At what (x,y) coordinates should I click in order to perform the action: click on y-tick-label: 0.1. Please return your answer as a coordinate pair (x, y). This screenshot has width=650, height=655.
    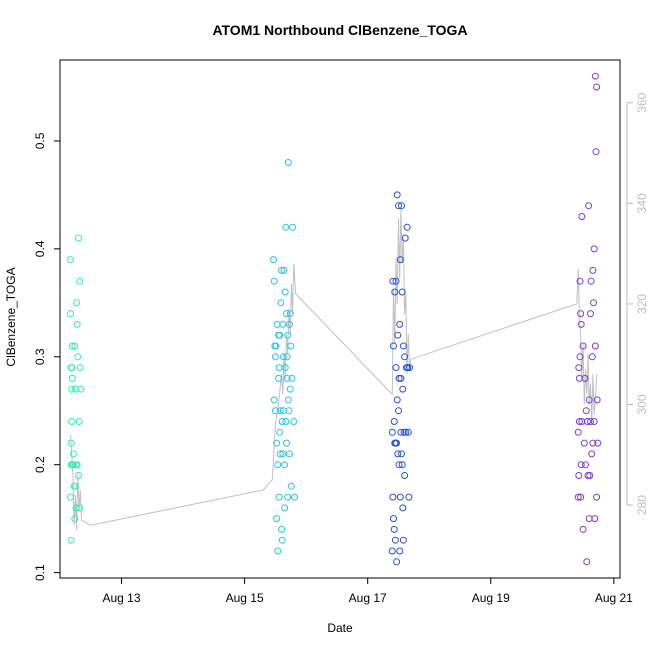
    Looking at the image, I should click on (40, 572).